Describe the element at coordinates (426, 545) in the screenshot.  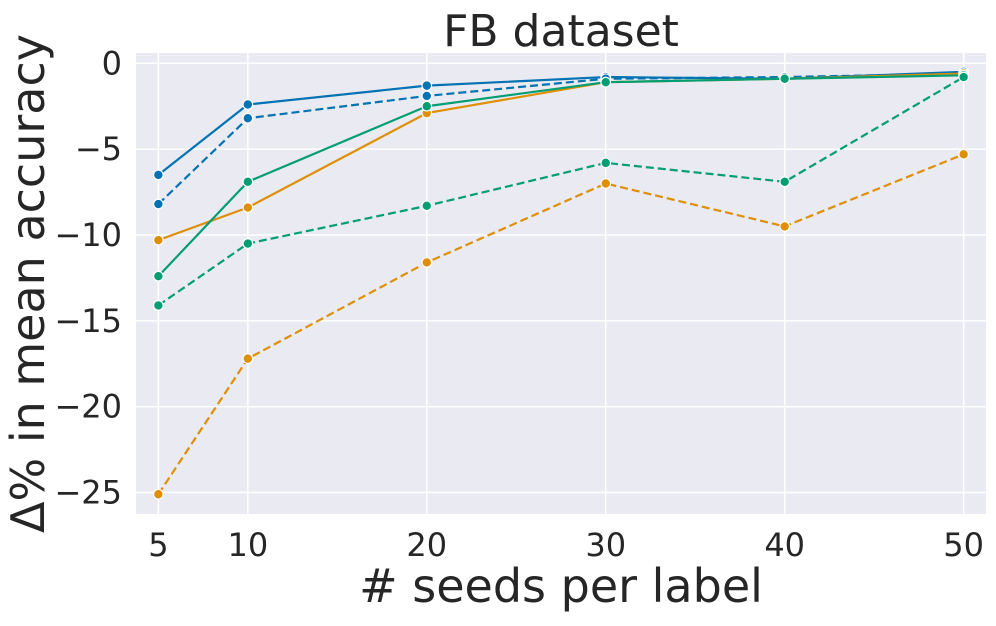
I see `x-tick-label: 20` at that location.